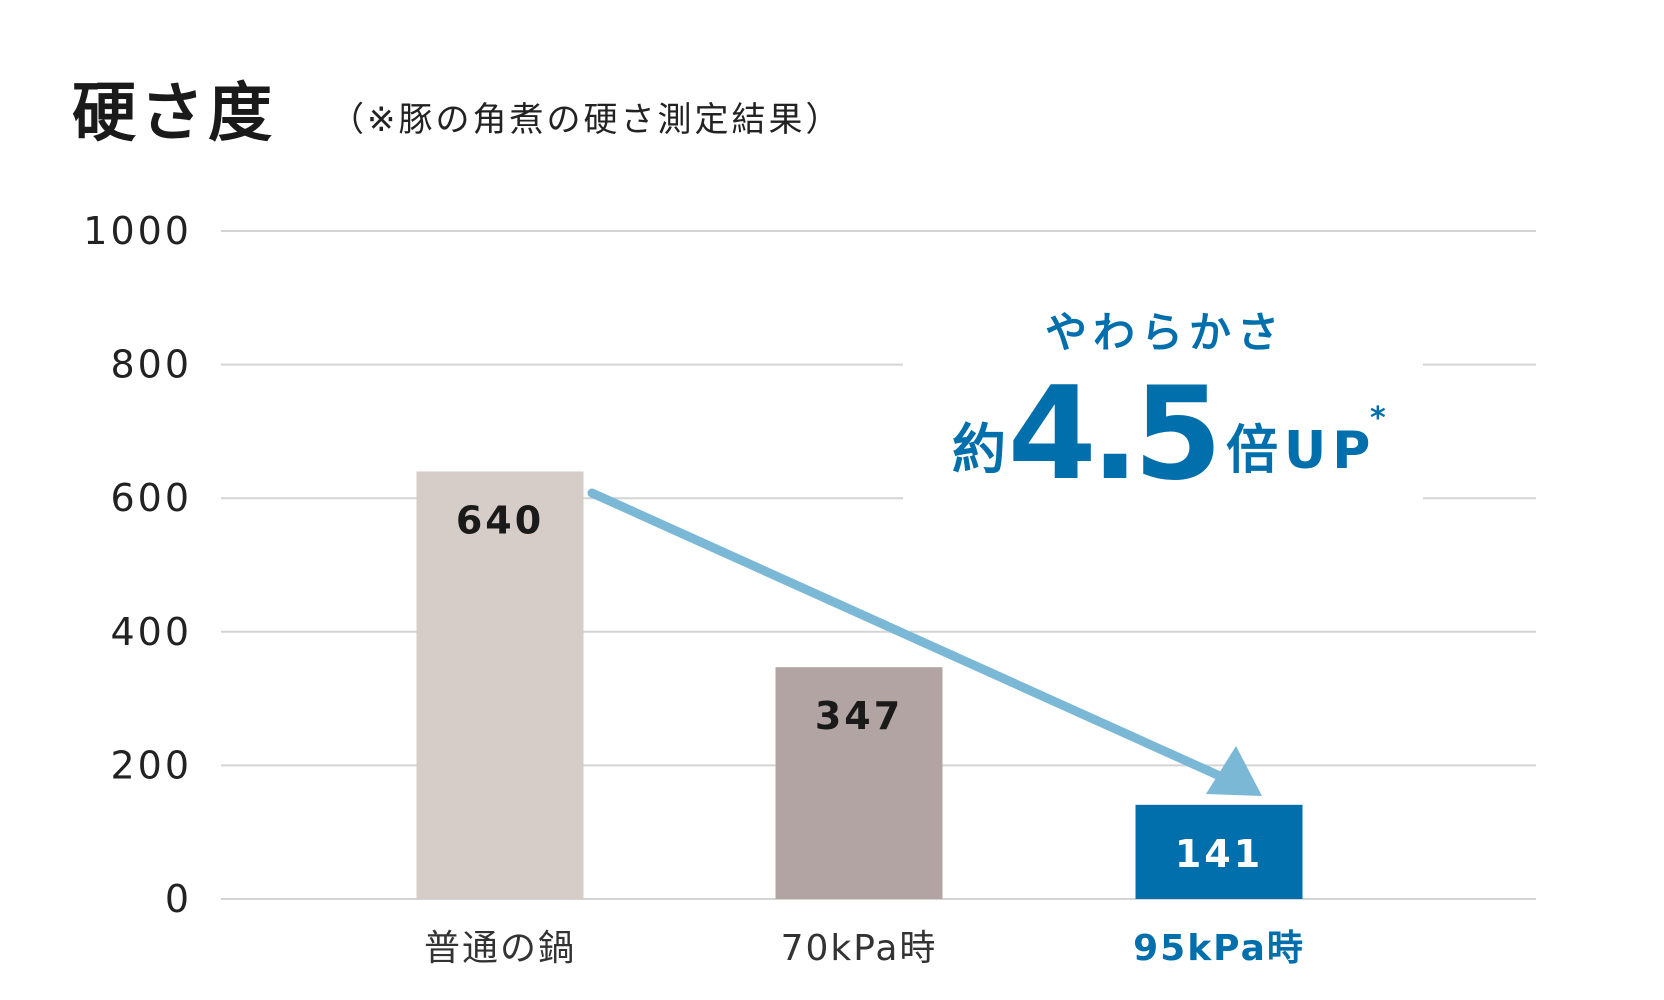 Image resolution: width=1664 pixels, height=1000 pixels. I want to click on trend-arrow-shaft, so click(907, 635).